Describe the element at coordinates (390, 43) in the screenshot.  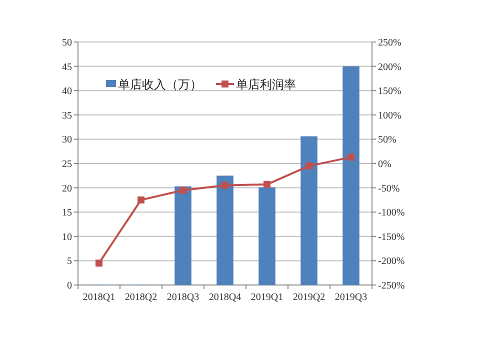
I see `y2-tick-label: 250%` at that location.